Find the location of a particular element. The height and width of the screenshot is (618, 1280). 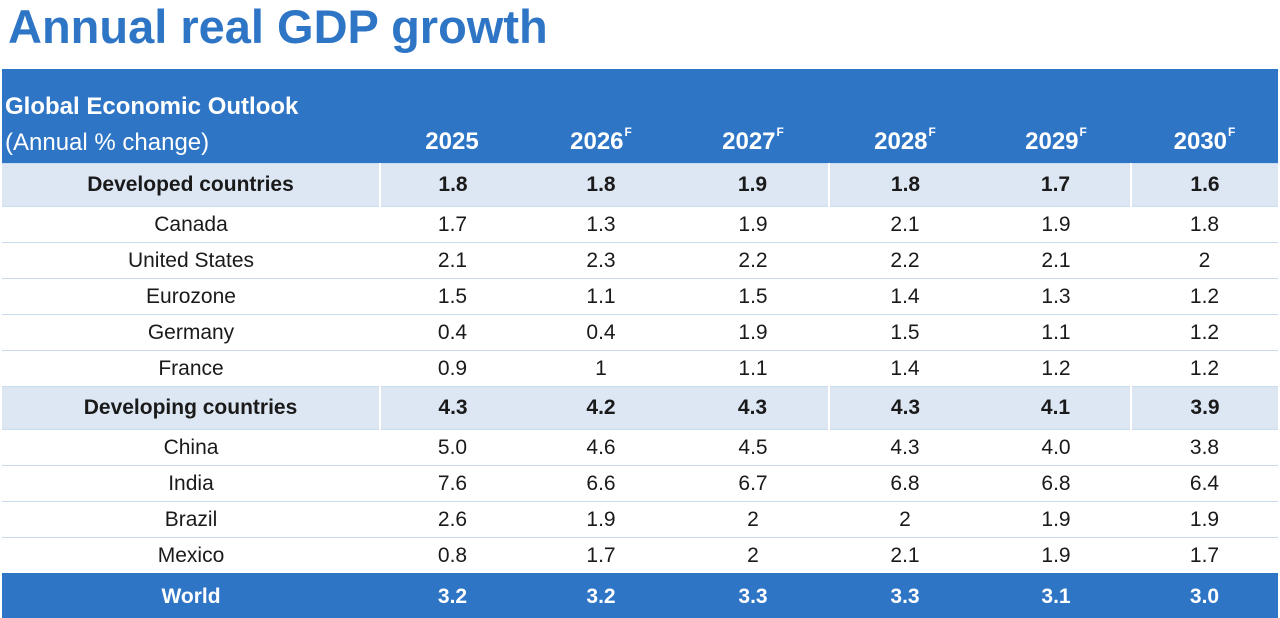

value-cell: 3.1 is located at coordinates (1056, 596).